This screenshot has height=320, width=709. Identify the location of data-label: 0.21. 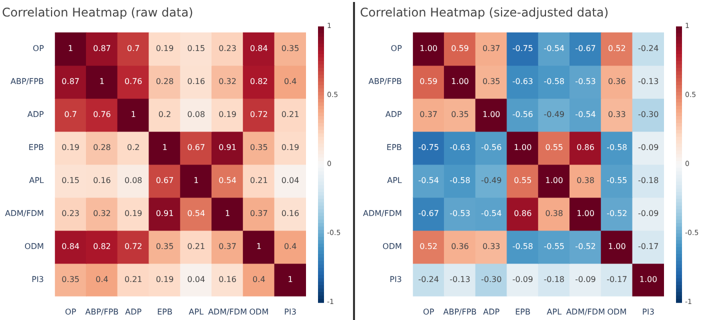
(259, 180).